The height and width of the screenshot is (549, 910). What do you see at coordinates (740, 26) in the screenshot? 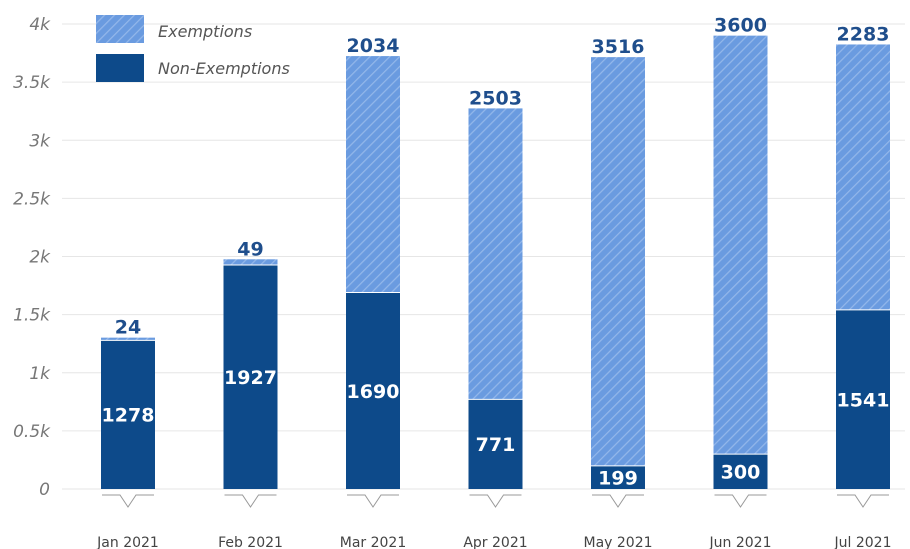
I see `label-exemptions: 3600` at bounding box center [740, 26].